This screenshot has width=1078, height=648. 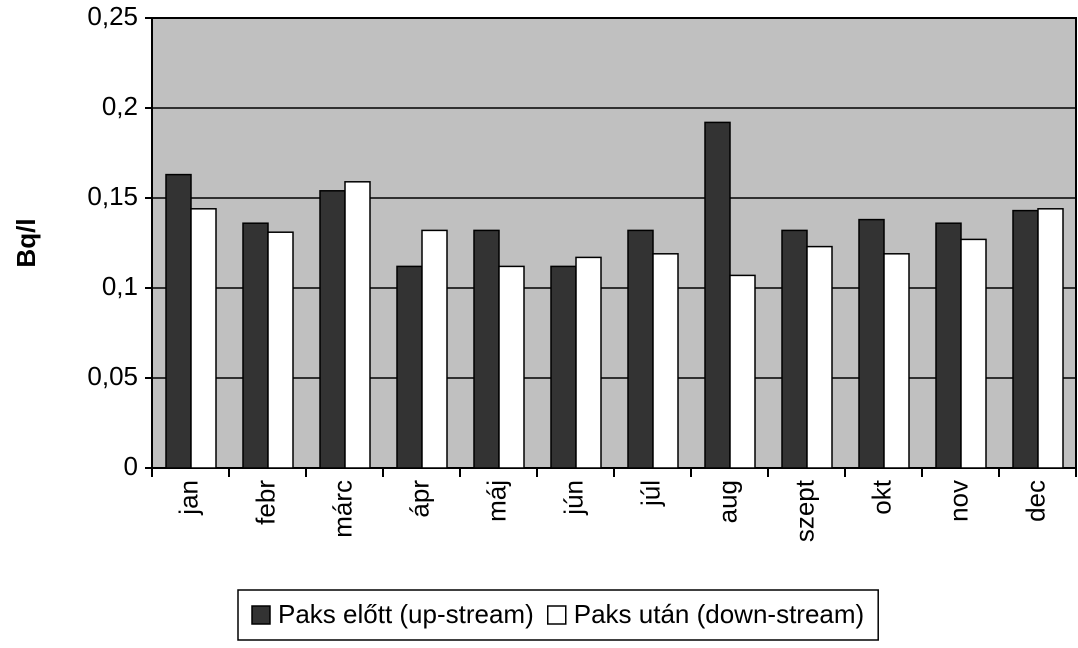 What do you see at coordinates (496, 501) in the screenshot?
I see `x-tick-label: máj` at bounding box center [496, 501].